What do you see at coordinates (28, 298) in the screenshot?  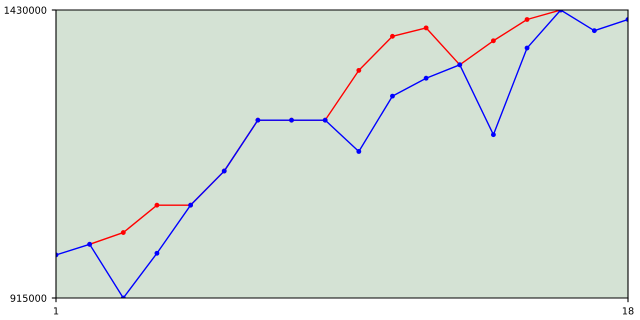 I see `y-tick-label: 915000` at bounding box center [28, 298].